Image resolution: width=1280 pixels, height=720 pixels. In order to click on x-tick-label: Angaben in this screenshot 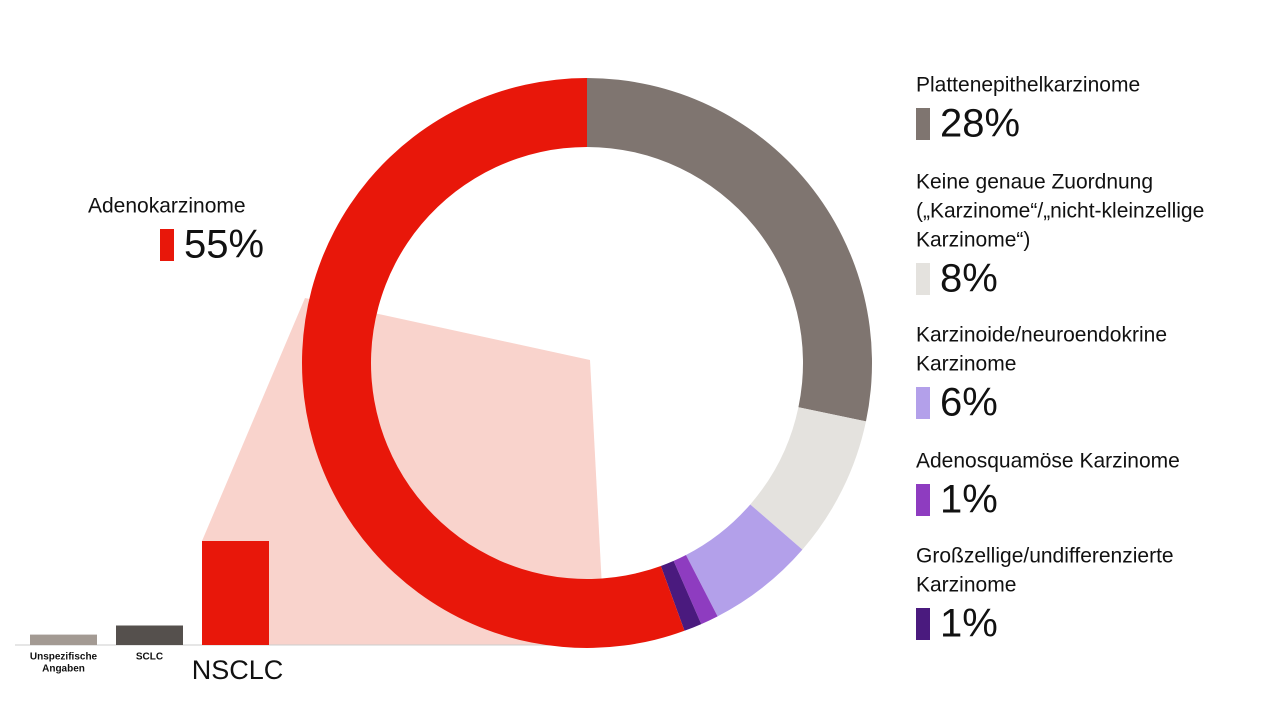, I will do `click(63, 669)`.